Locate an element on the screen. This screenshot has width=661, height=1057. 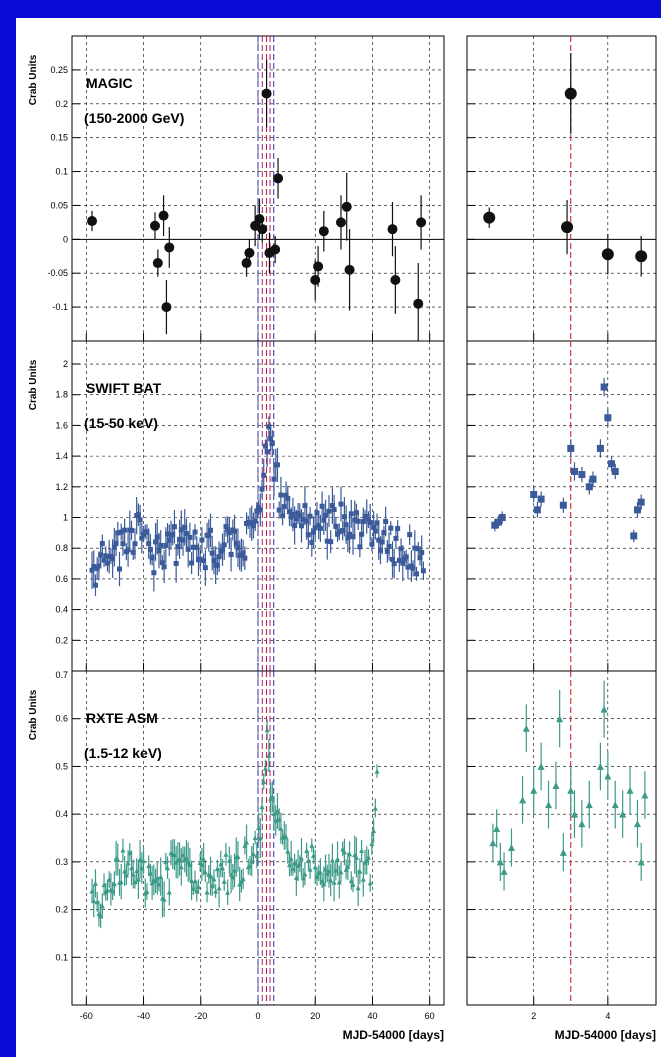
x-tick-label: -20 is located at coordinates (200, 1016).